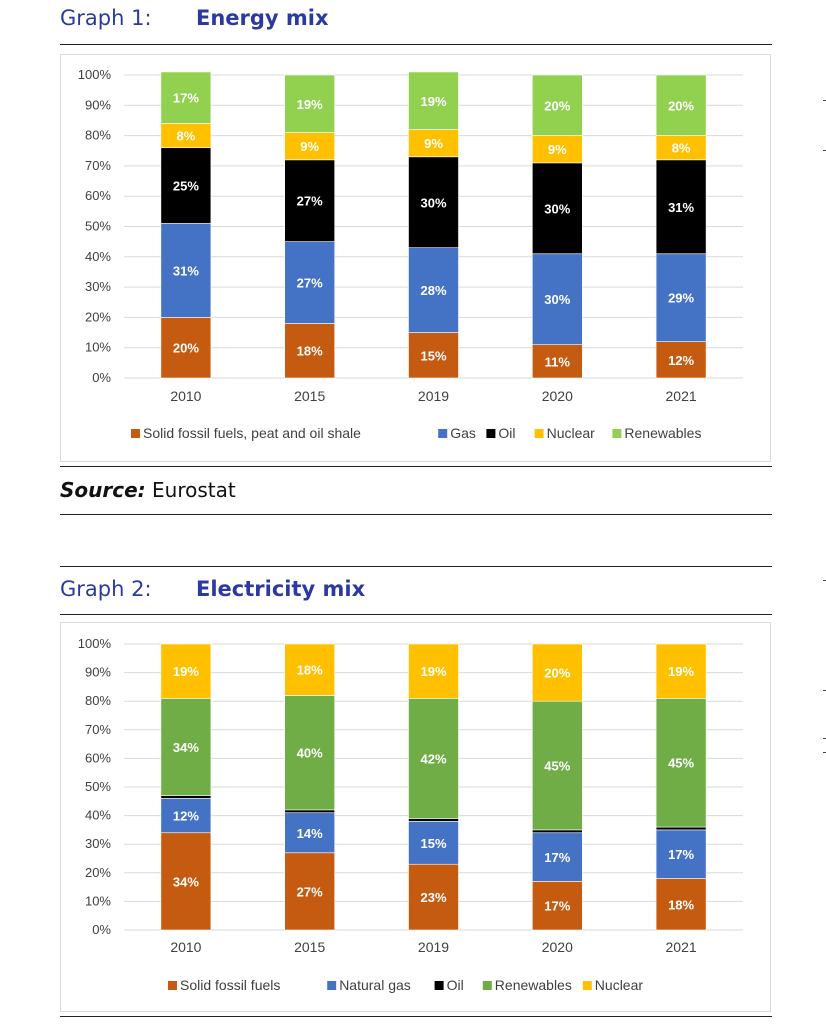 The height and width of the screenshot is (1024, 826). I want to click on legend-label-oil: Oil, so click(506, 433).